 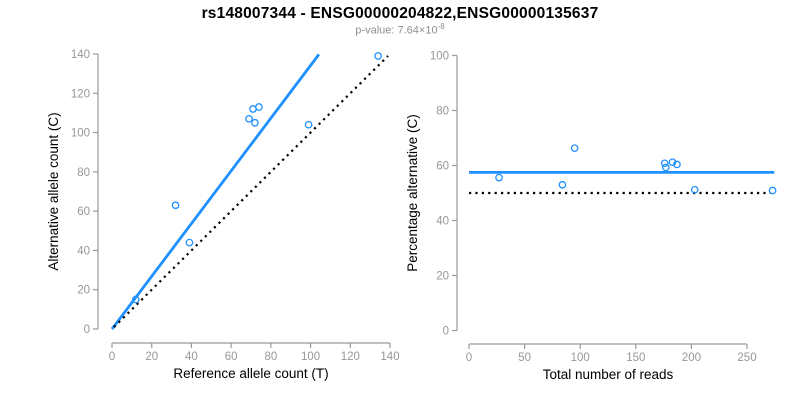 I want to click on percentage-vs-coverage-scatter-y-tick-label: 60, so click(x=442, y=167).